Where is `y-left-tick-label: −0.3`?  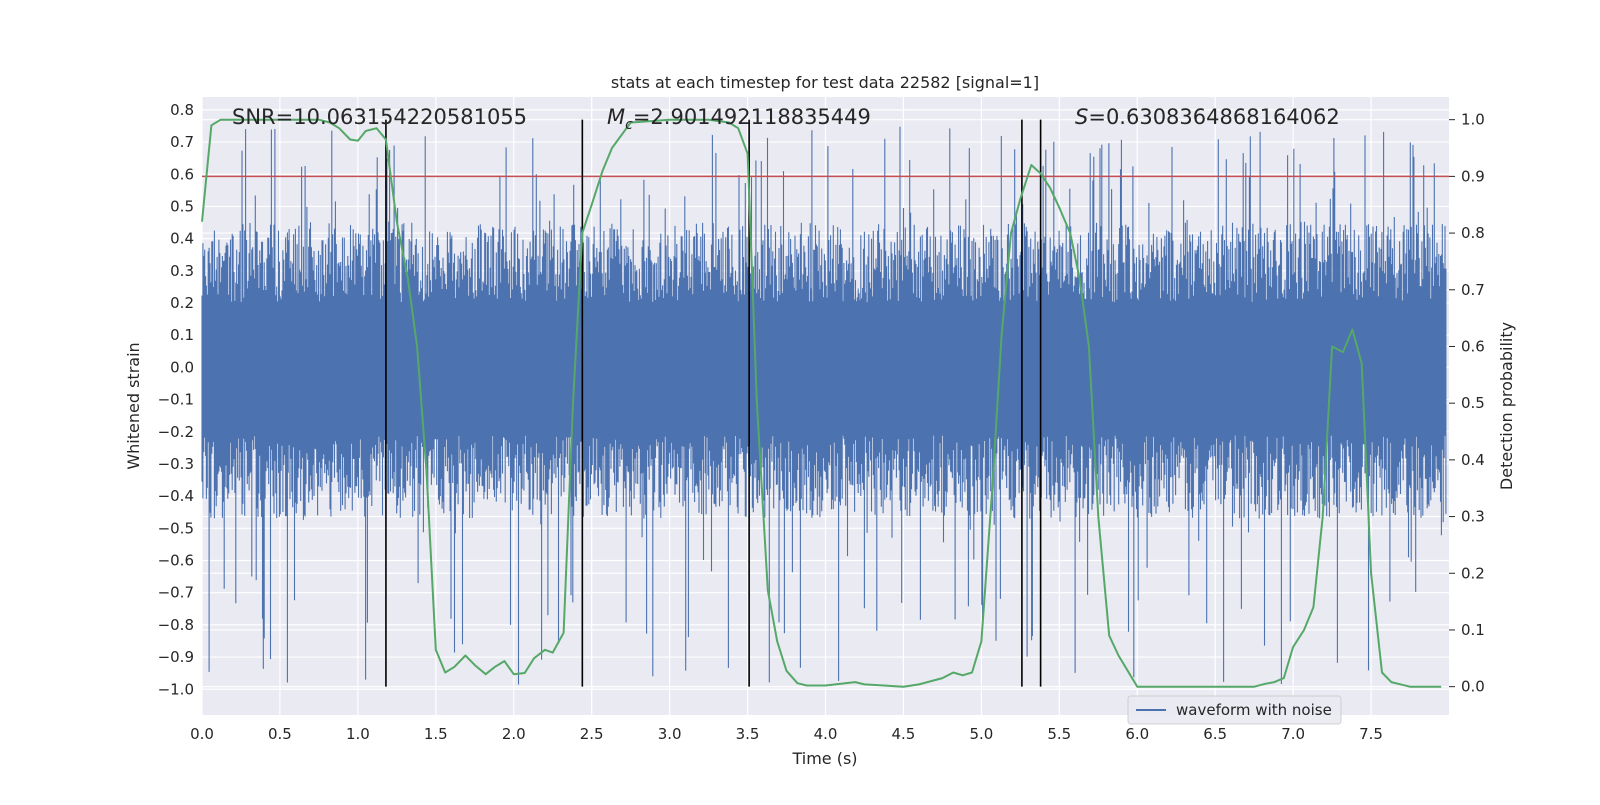
y-left-tick-label: −0.3 is located at coordinates (176, 464).